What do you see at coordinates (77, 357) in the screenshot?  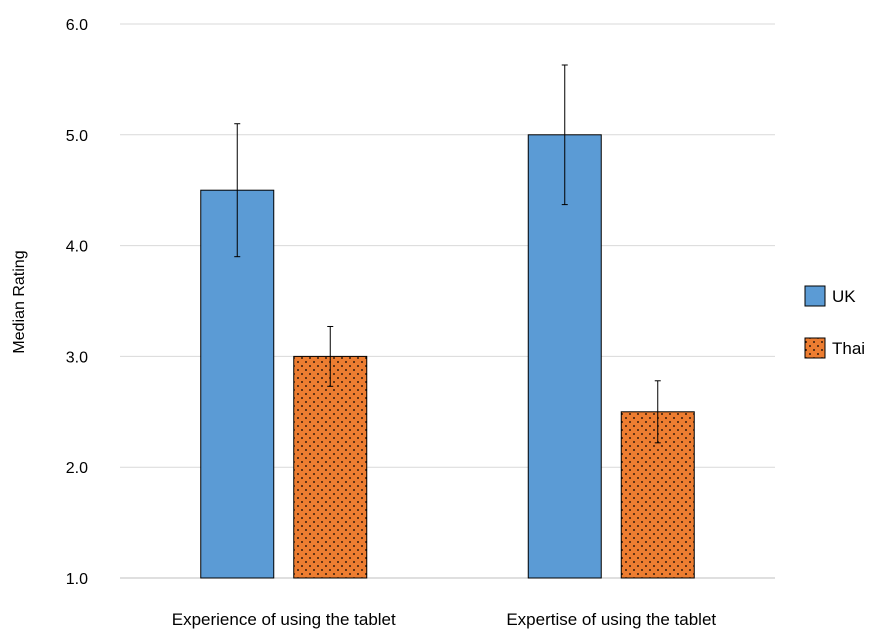 I see `y-tick-label: 3.0` at bounding box center [77, 357].